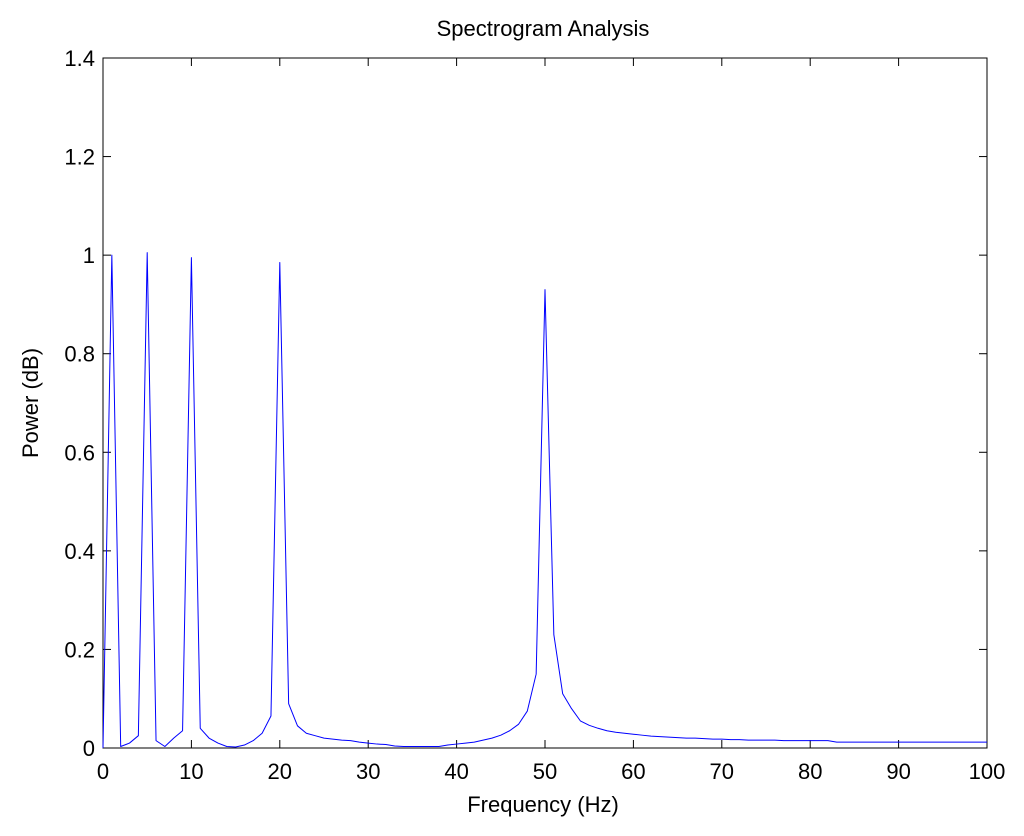  What do you see at coordinates (456, 771) in the screenshot?
I see `x-tick-label: 40` at bounding box center [456, 771].